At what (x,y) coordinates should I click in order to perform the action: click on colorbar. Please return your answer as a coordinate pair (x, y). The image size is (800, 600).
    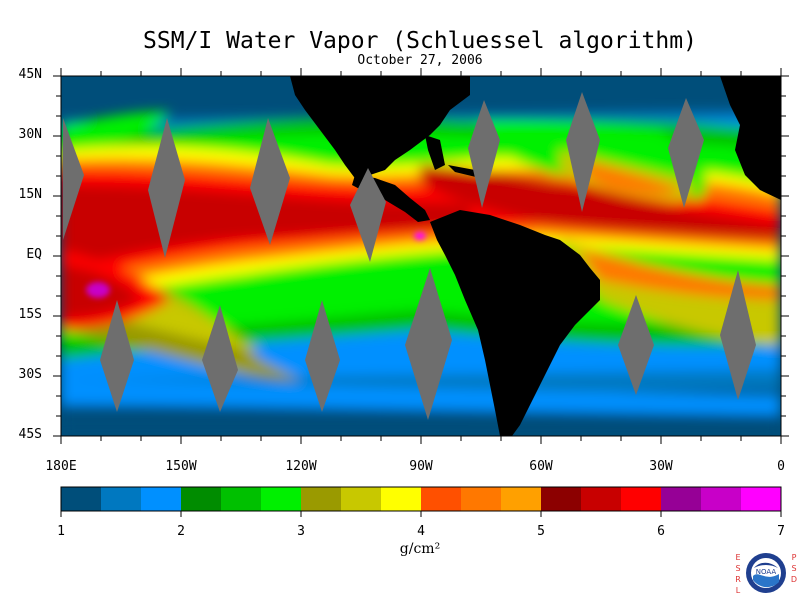
    Looking at the image, I should click on (421, 501).